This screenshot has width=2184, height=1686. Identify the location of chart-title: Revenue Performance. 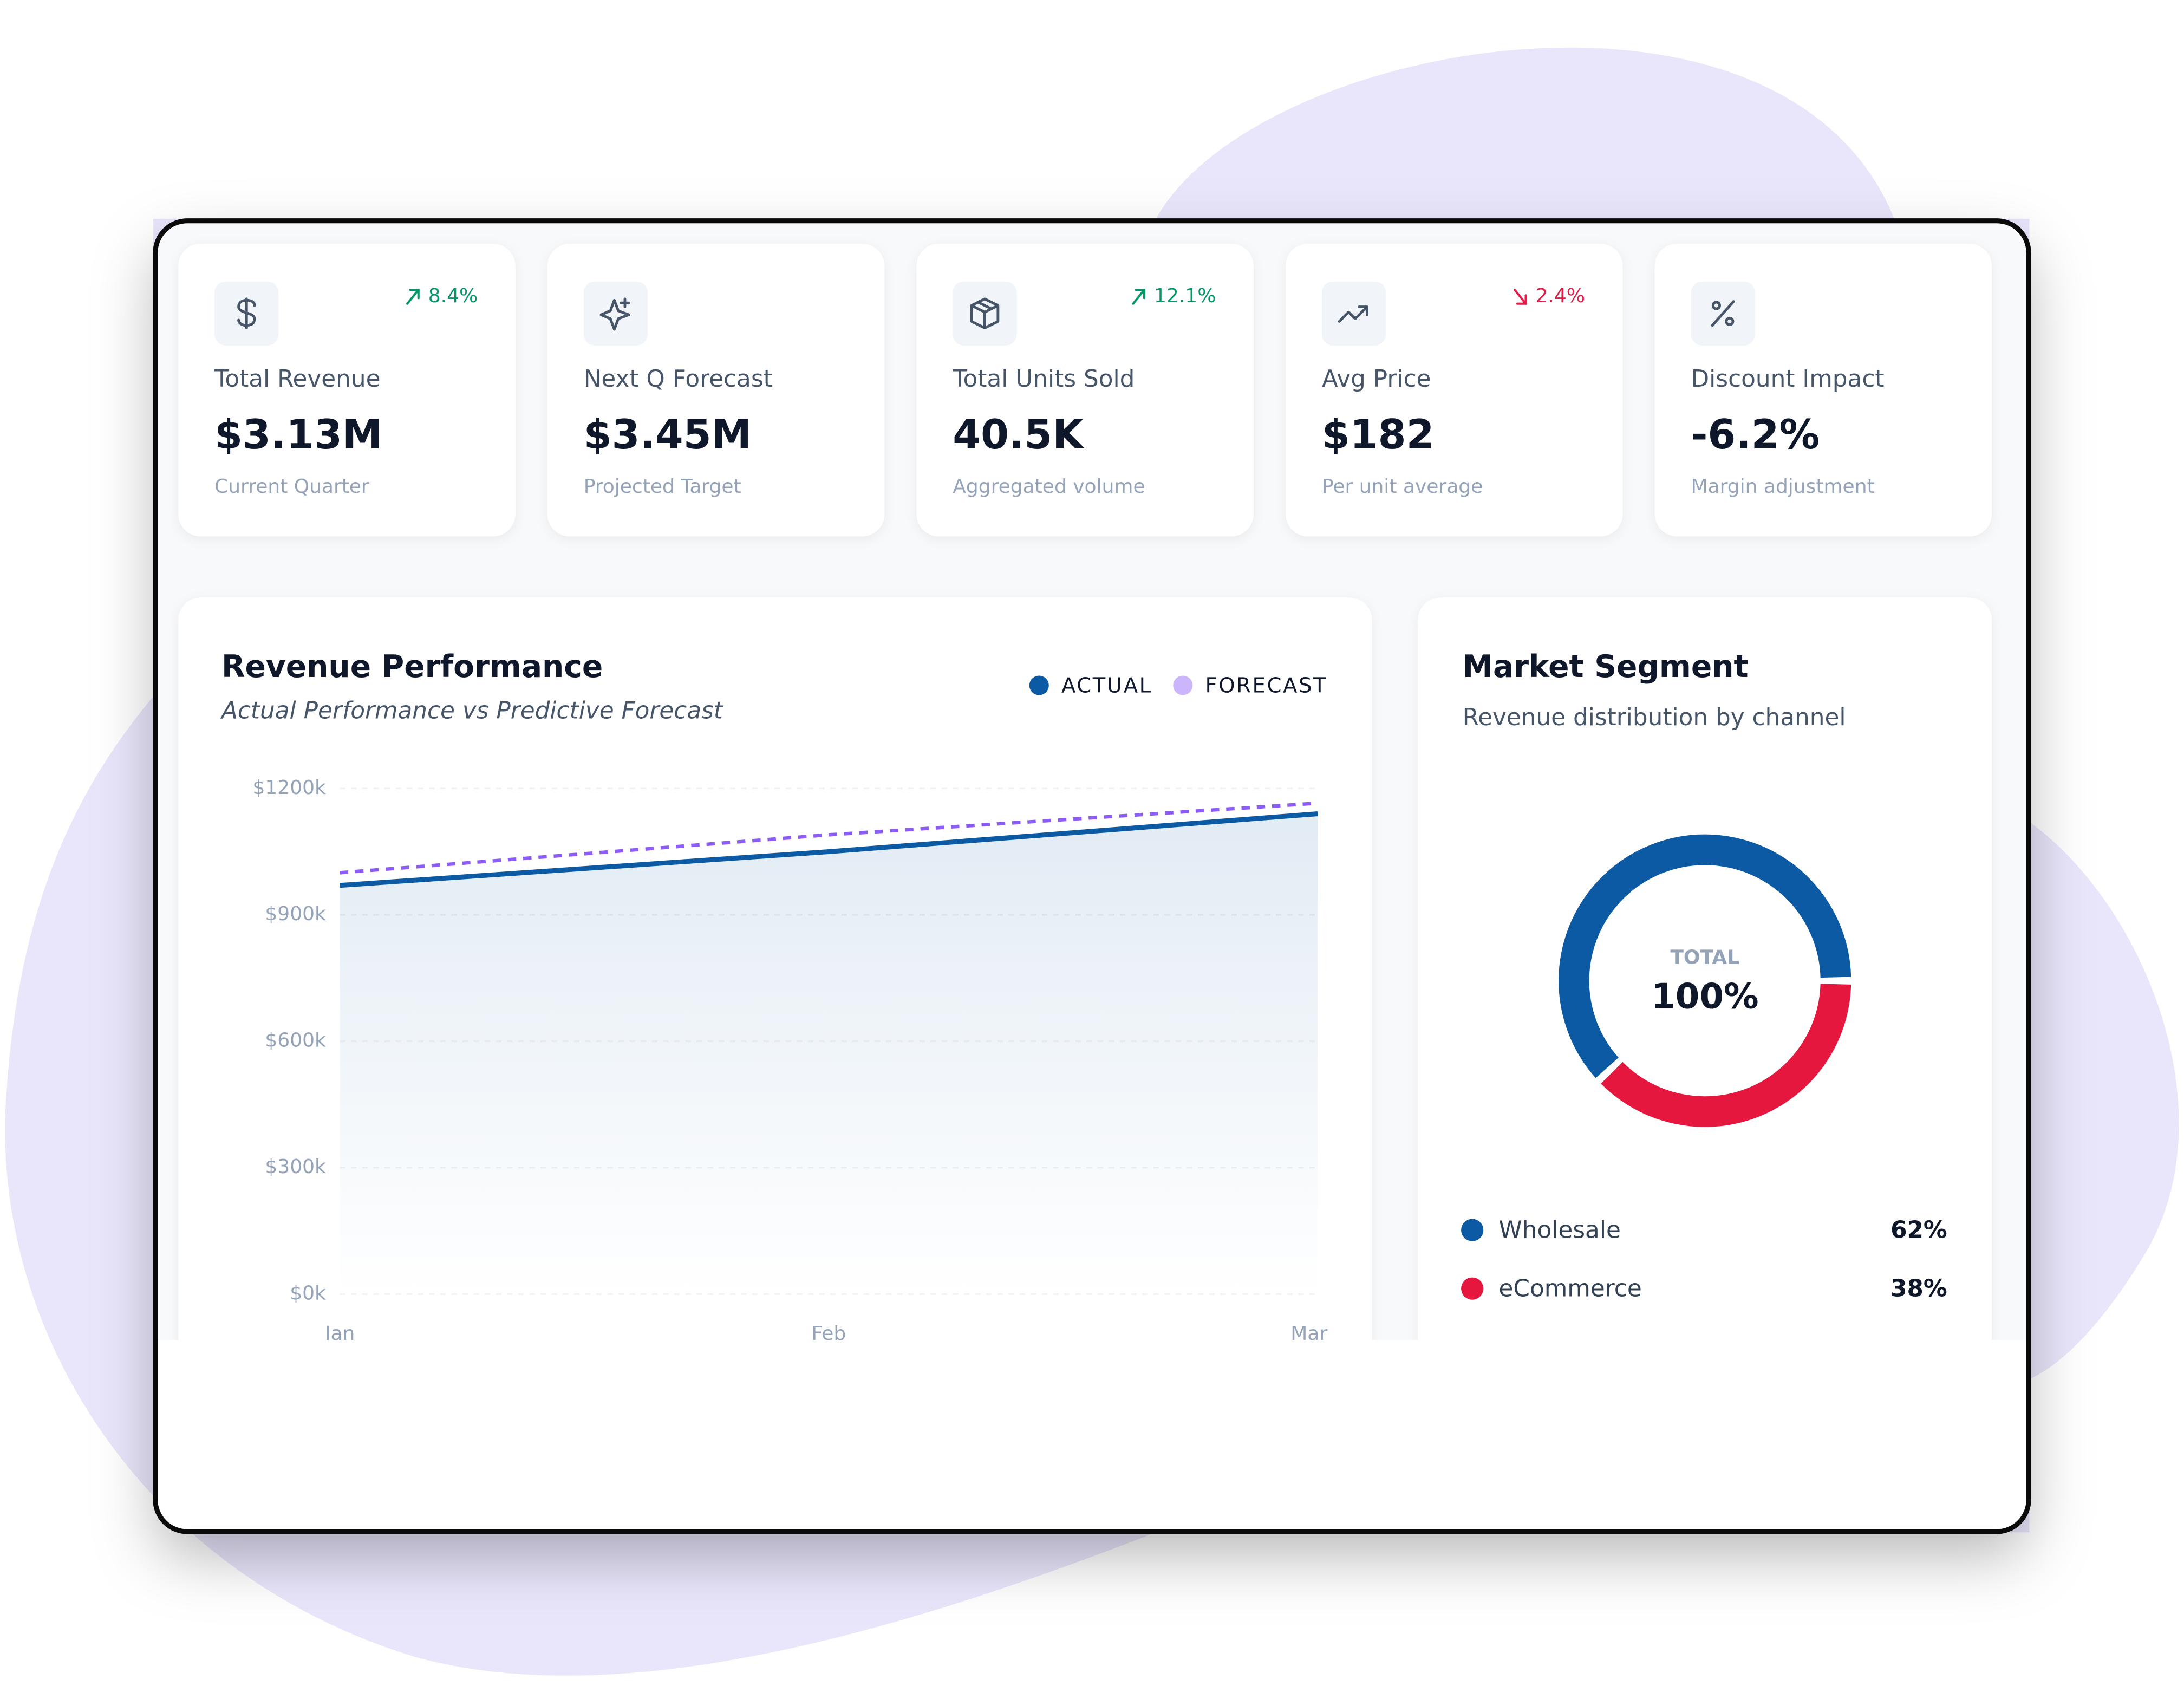
(412, 667).